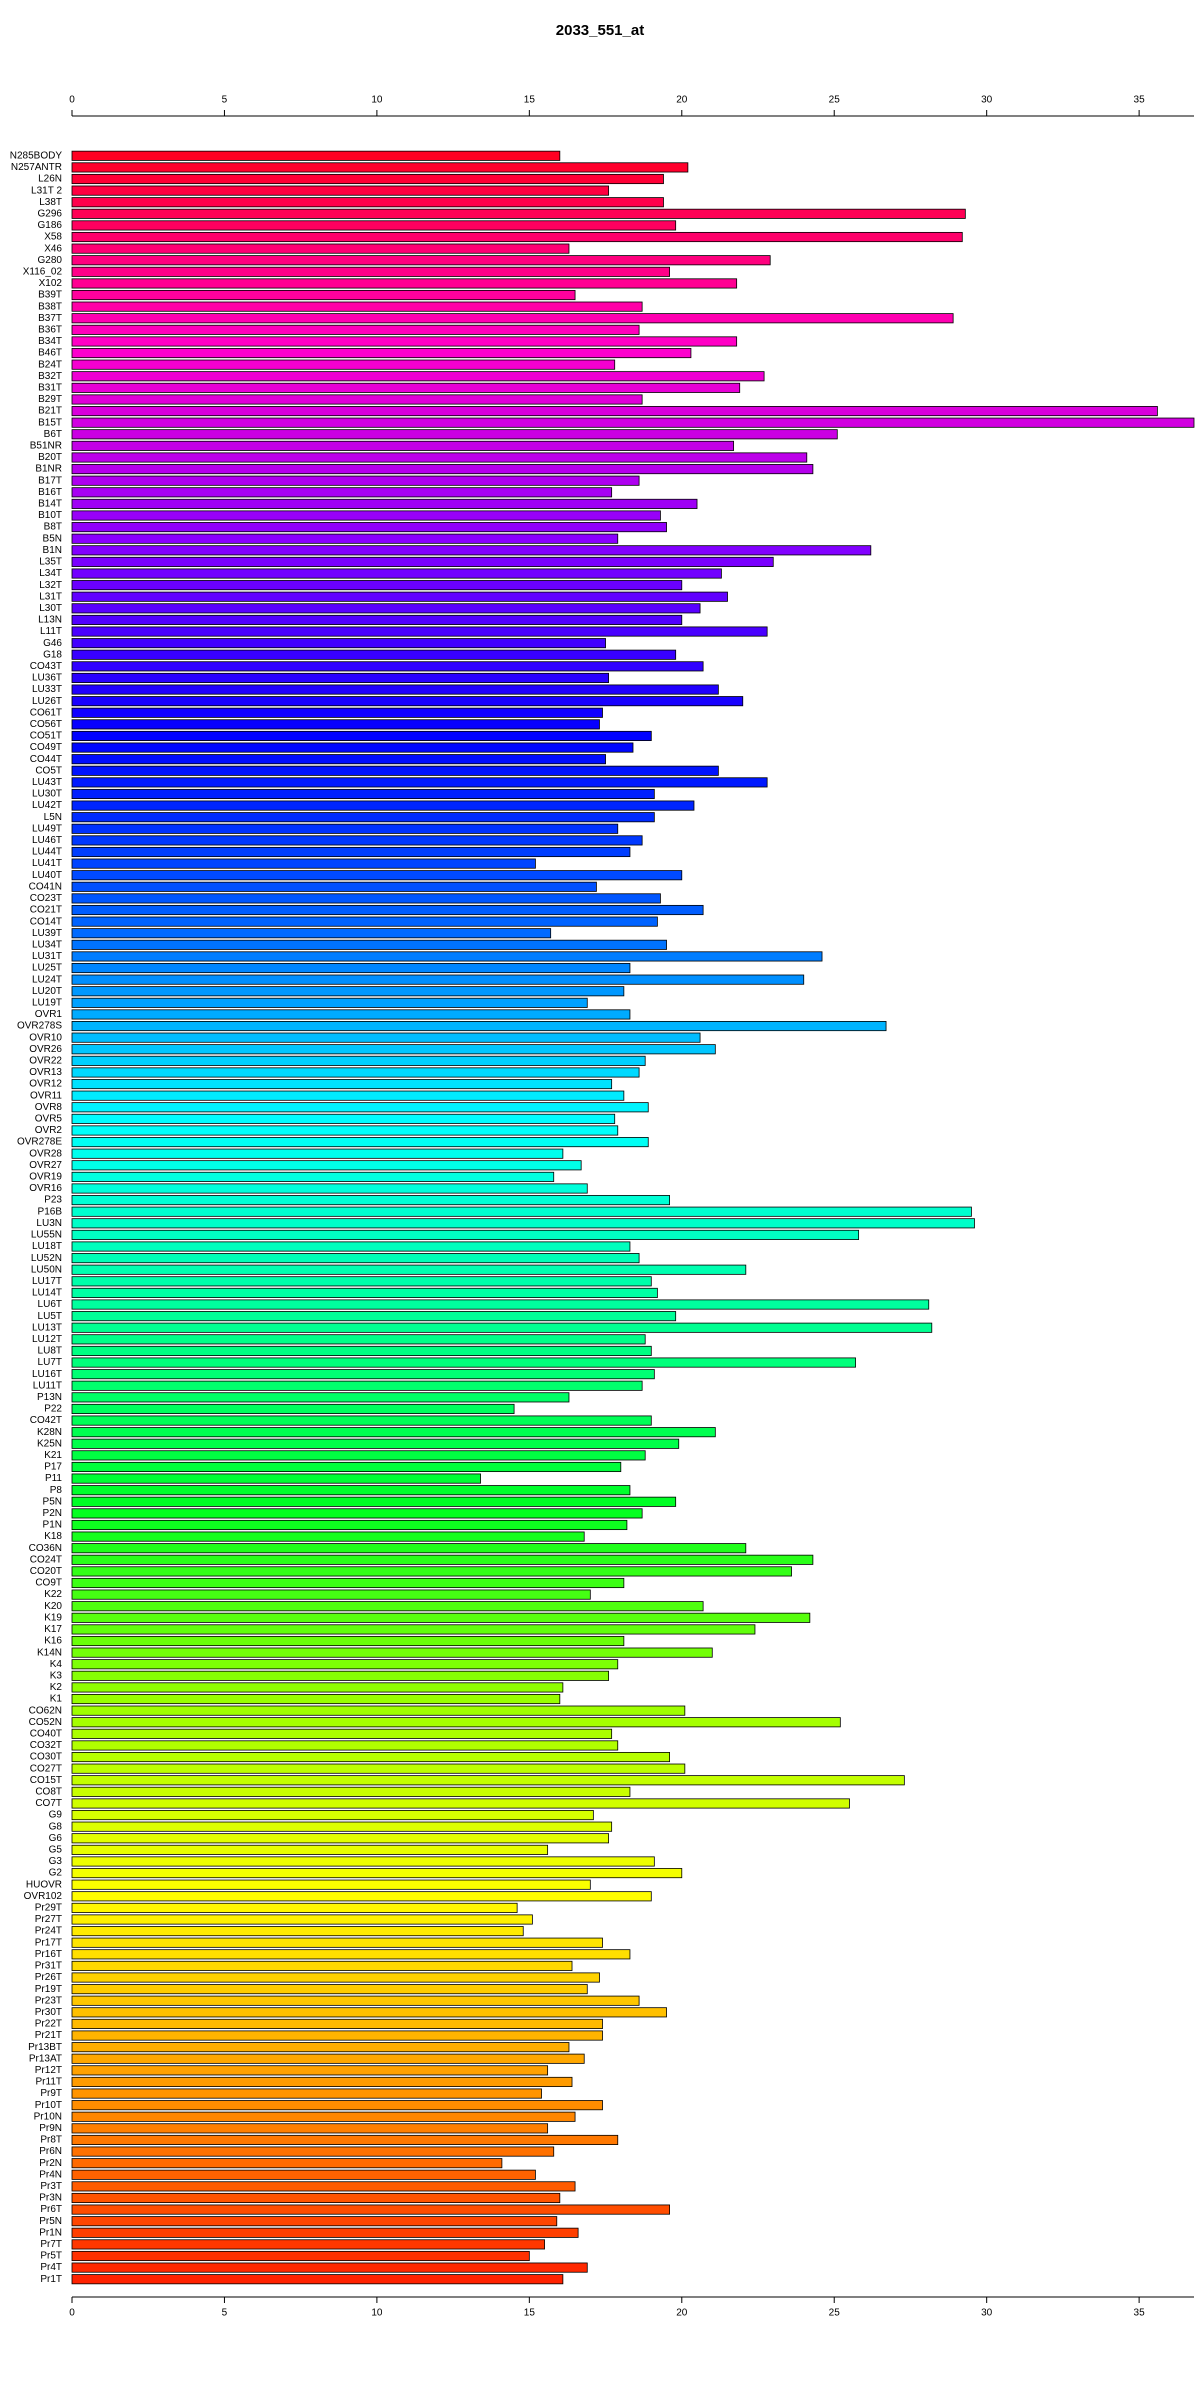 The image size is (1200, 2400). What do you see at coordinates (45, 1548) in the screenshot?
I see `y-tick-label: CO36N` at bounding box center [45, 1548].